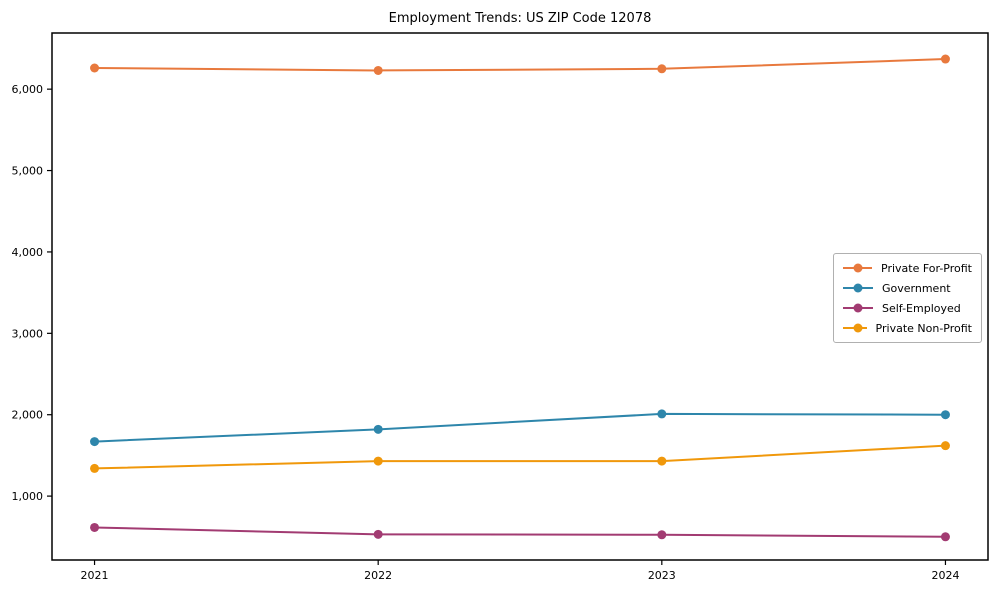  What do you see at coordinates (921, 308) in the screenshot?
I see `legend-label: Self-Employed` at bounding box center [921, 308].